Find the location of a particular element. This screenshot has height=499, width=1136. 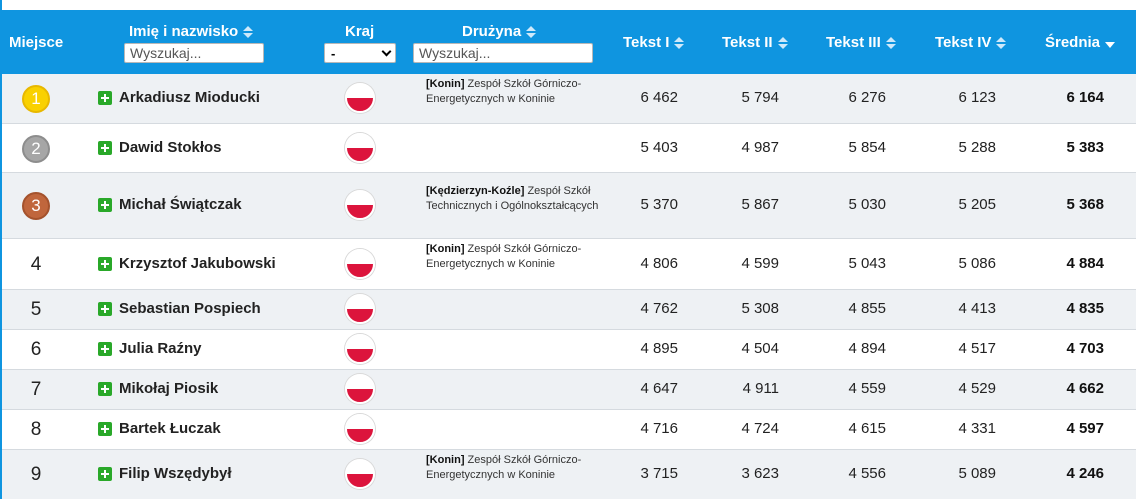

header-average: Średnia is located at coordinates (1080, 42).